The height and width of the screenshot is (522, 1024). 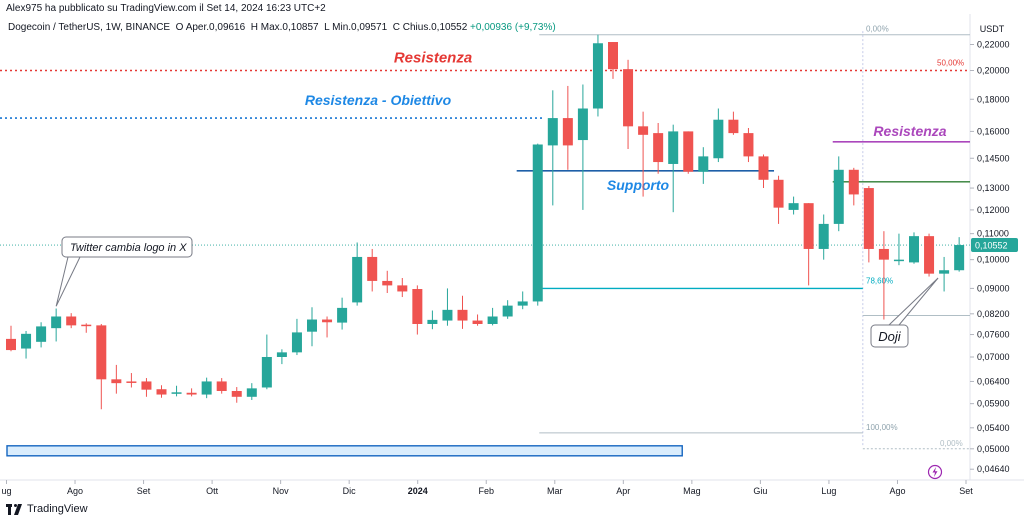 What do you see at coordinates (993, 158) in the screenshot?
I see `y-tick-label: 0,14500` at bounding box center [993, 158].